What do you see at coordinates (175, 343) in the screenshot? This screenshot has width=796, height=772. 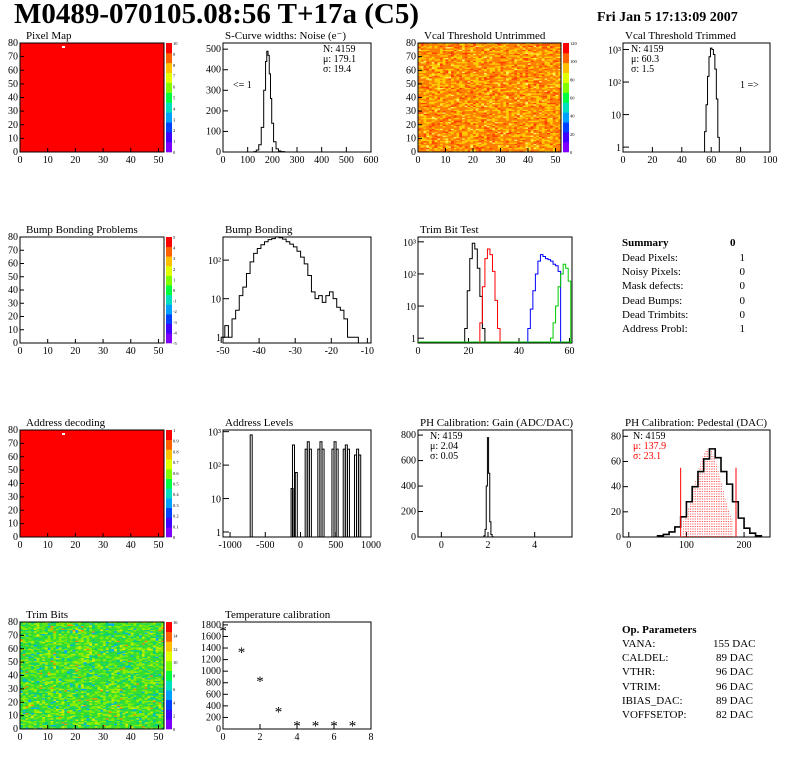 I see `colorbar-label: -5` at bounding box center [175, 343].